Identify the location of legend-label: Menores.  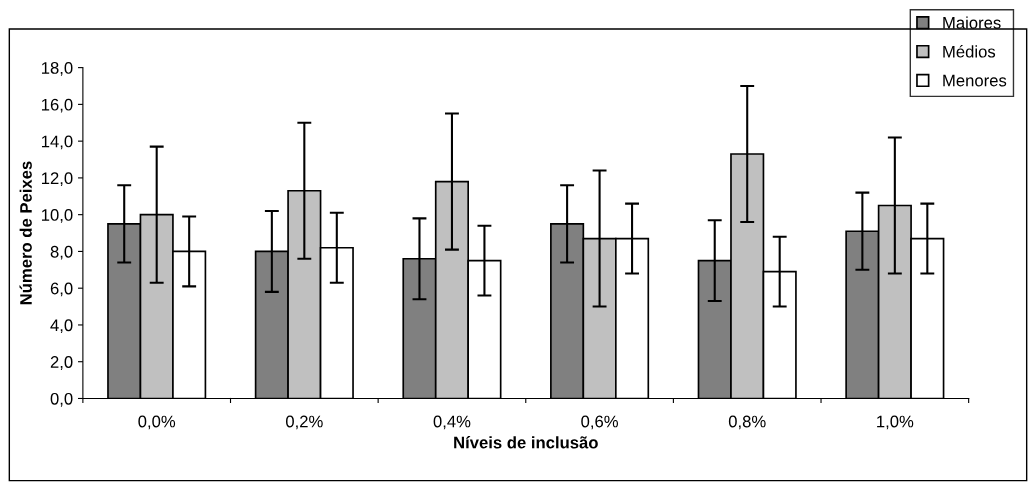
(975, 80).